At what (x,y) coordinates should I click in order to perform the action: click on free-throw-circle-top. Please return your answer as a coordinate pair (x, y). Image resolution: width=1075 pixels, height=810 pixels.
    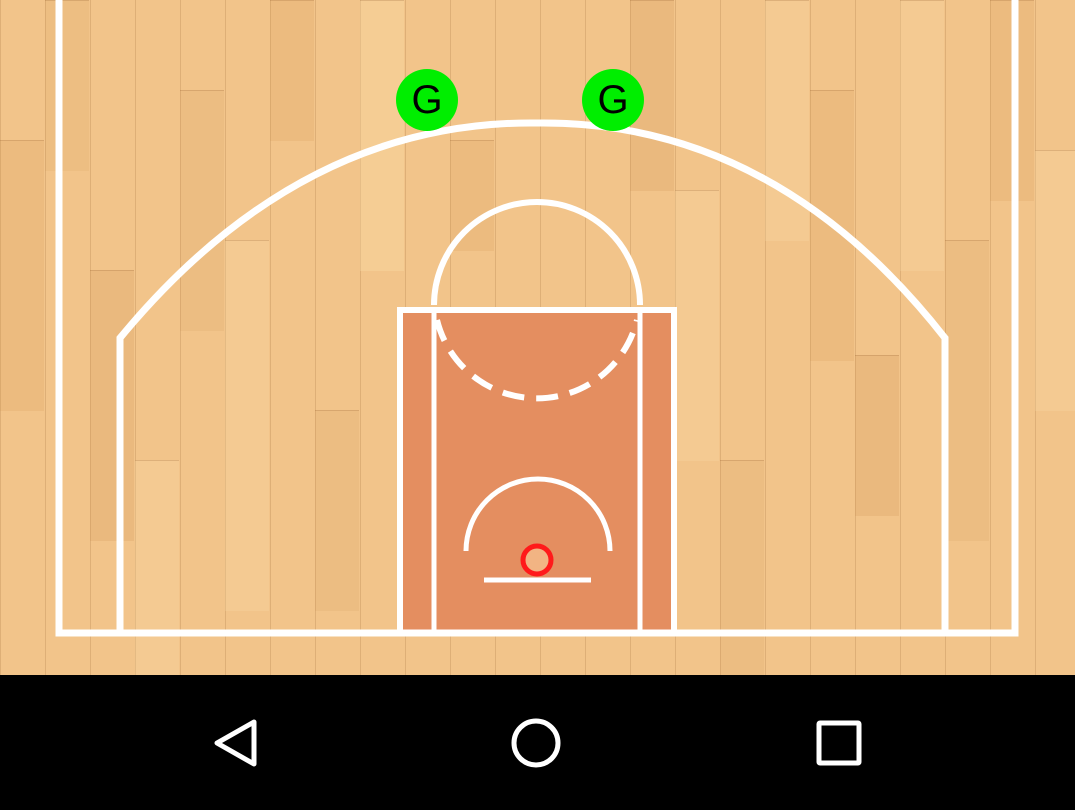
    Looking at the image, I should click on (537, 252).